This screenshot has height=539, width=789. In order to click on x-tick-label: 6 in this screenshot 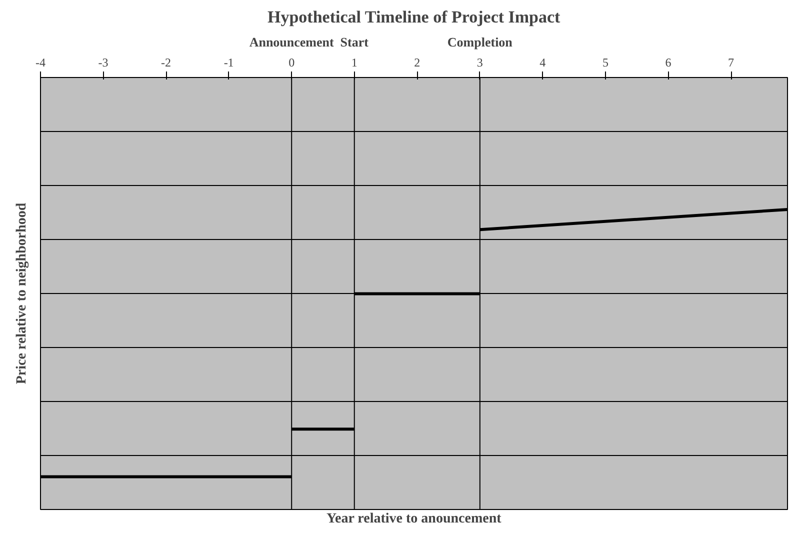, I will do `click(668, 63)`.